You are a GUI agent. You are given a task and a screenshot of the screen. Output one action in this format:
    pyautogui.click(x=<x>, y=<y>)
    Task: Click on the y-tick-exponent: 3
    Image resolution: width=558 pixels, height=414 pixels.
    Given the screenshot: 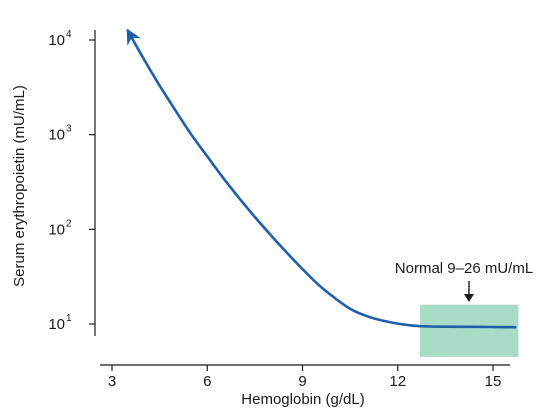 What is the action you would take?
    pyautogui.click(x=69, y=129)
    